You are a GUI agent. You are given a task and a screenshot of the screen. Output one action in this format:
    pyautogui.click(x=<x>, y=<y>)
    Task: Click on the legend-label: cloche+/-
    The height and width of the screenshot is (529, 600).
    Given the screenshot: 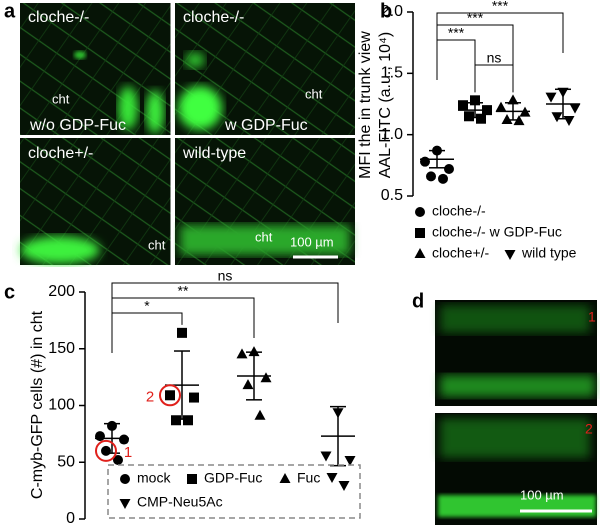 What is the action you would take?
    pyautogui.click(x=461, y=253)
    